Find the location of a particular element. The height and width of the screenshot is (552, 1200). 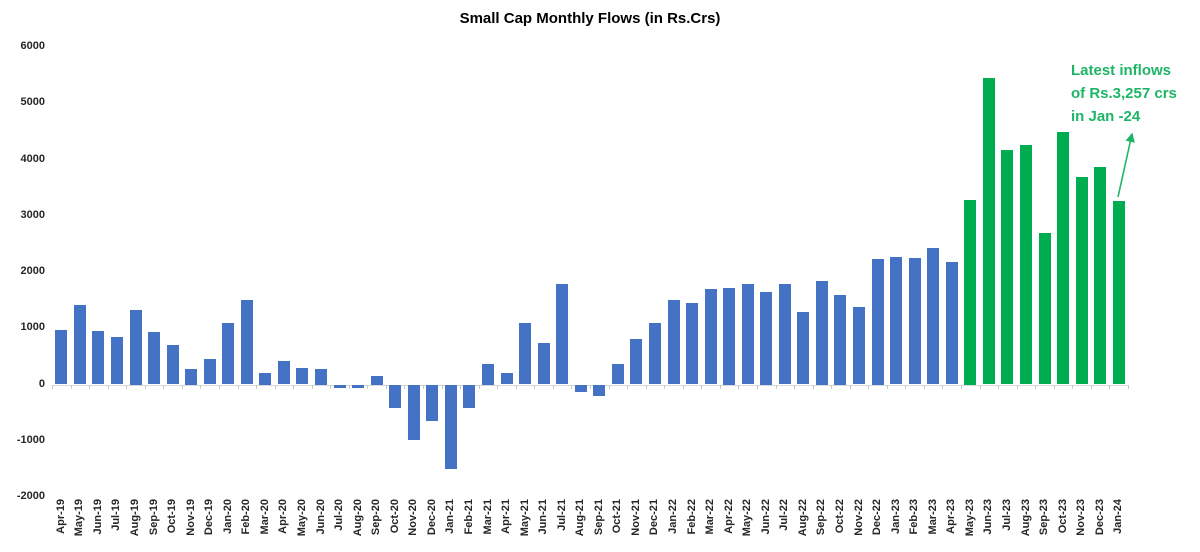

x-axis-label-may-23: May-23 is located at coordinates (969, 518).